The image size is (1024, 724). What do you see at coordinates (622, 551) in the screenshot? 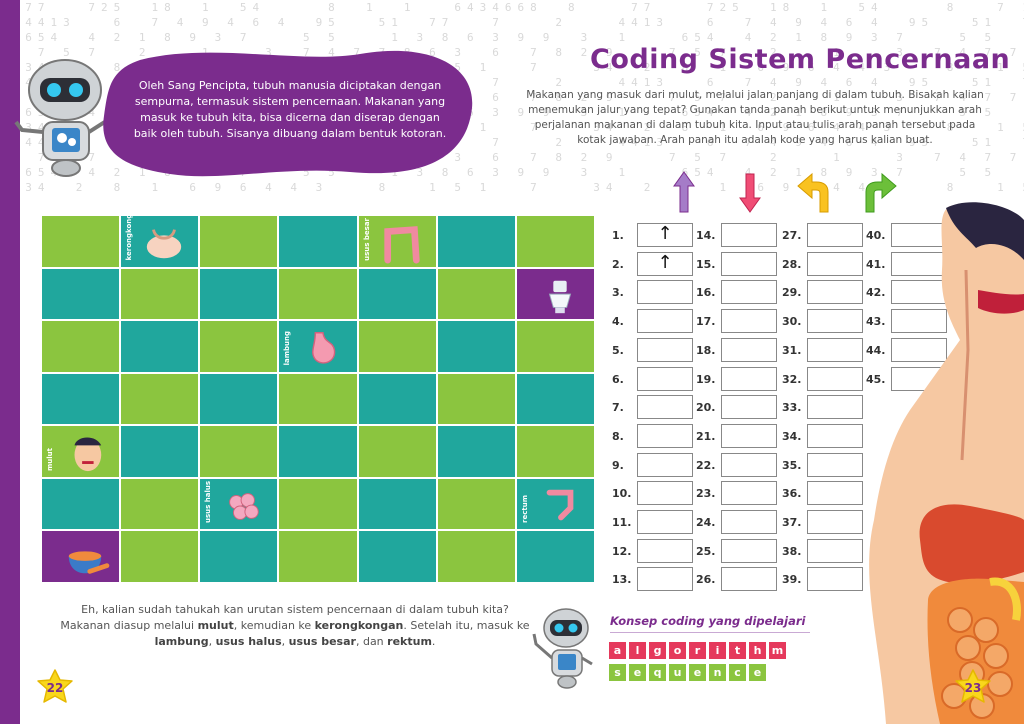
I see `answer-number-label: 12.` at bounding box center [622, 551].